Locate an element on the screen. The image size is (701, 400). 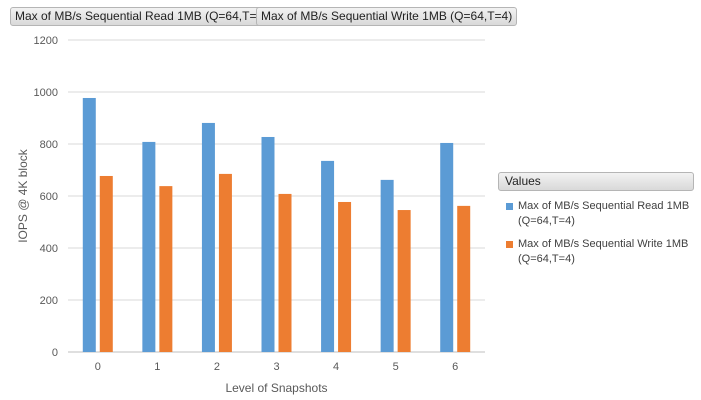
y-tick-label: 200 is located at coordinates (49, 301).